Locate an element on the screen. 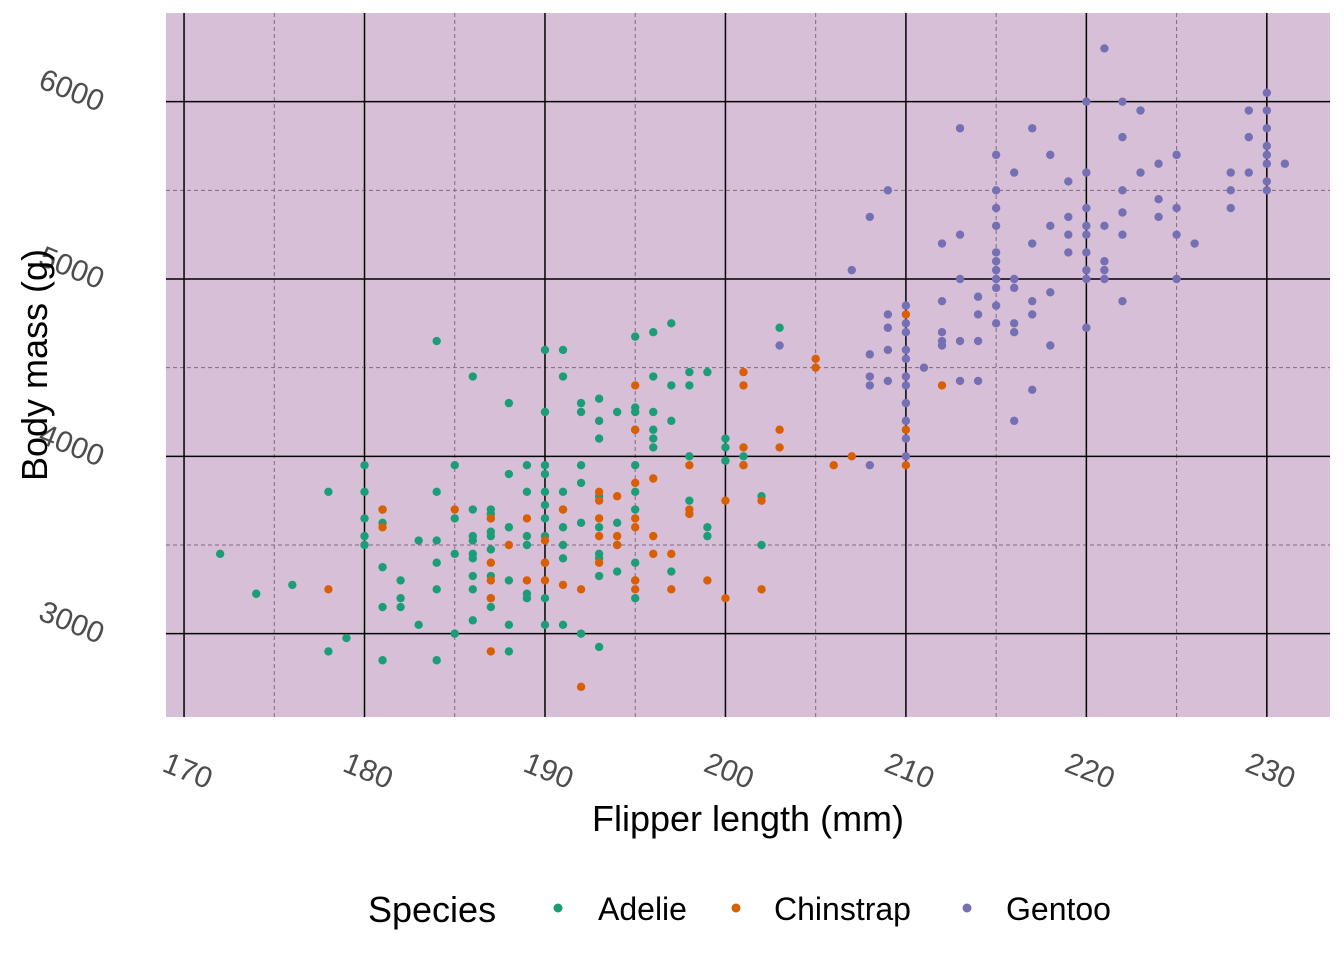 The height and width of the screenshot is (960, 1344). x-tick-label: 190 is located at coordinates (548, 771).